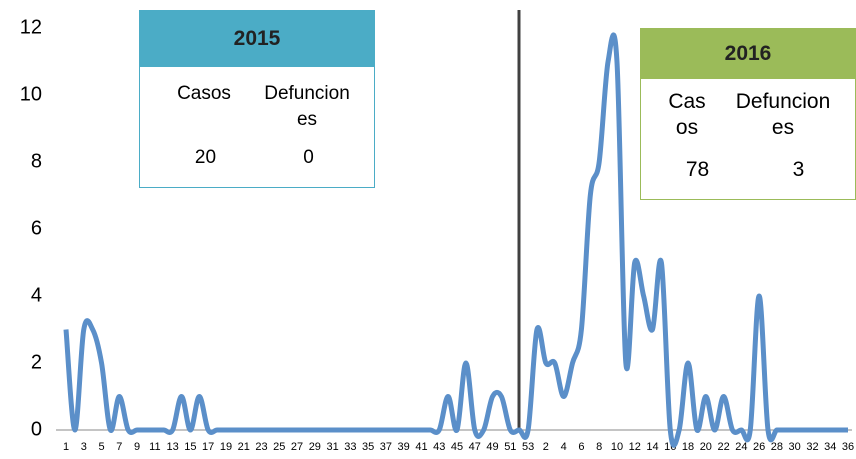 The width and height of the screenshot is (856, 459). Describe the element at coordinates (244, 447) in the screenshot. I see `x-tick-label: 21` at that location.